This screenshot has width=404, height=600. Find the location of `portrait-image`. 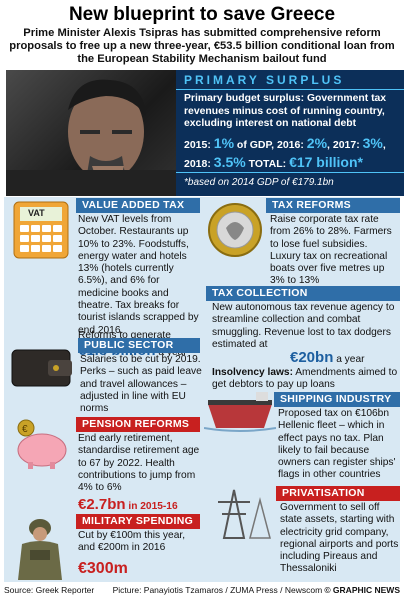

portrait-image is located at coordinates (91, 137).